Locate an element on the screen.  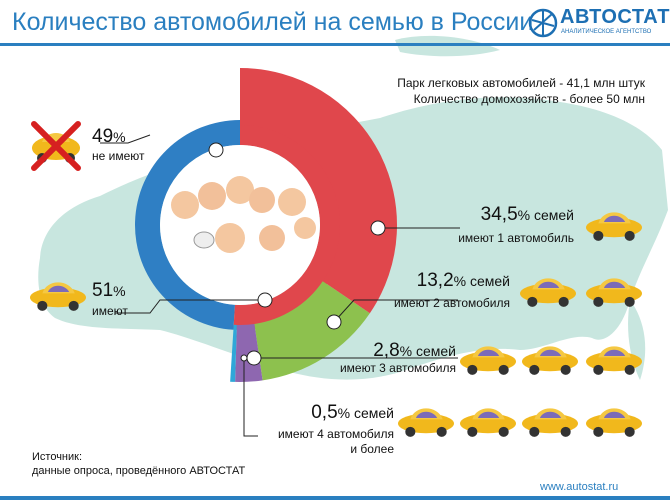
slice-one-car is located at coordinates (319, 191).